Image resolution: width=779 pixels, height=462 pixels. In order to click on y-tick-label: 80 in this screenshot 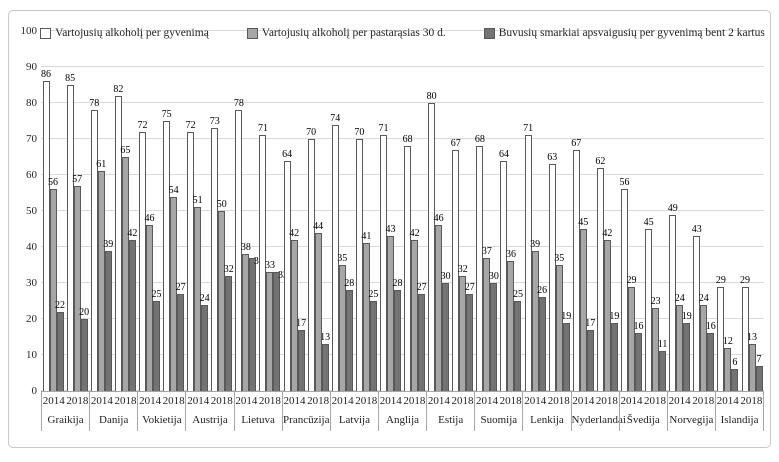, I will do `click(31, 103)`.